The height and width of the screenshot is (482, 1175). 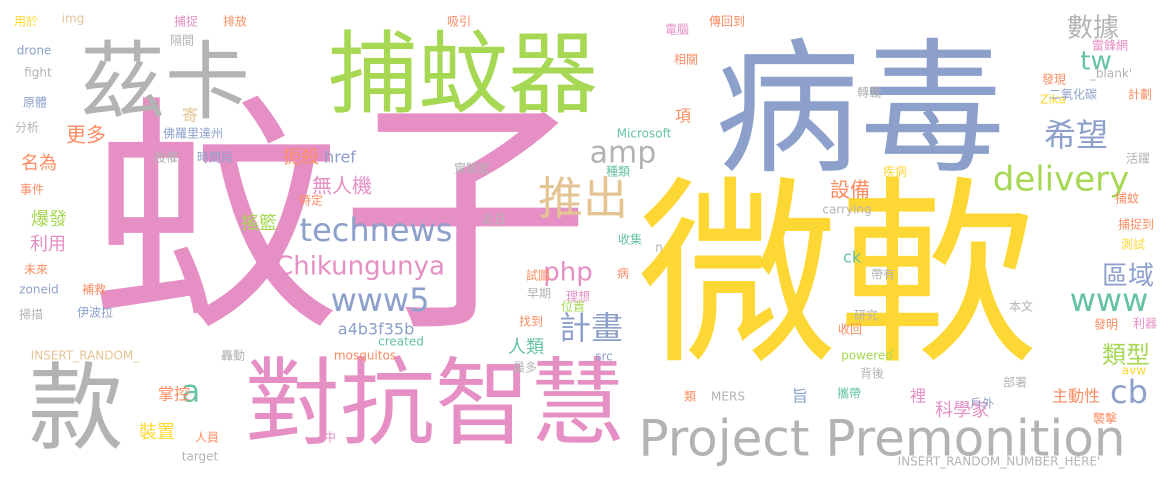 What do you see at coordinates (32, 190) in the screenshot?
I see `word-cloud-word: 事件` at bounding box center [32, 190].